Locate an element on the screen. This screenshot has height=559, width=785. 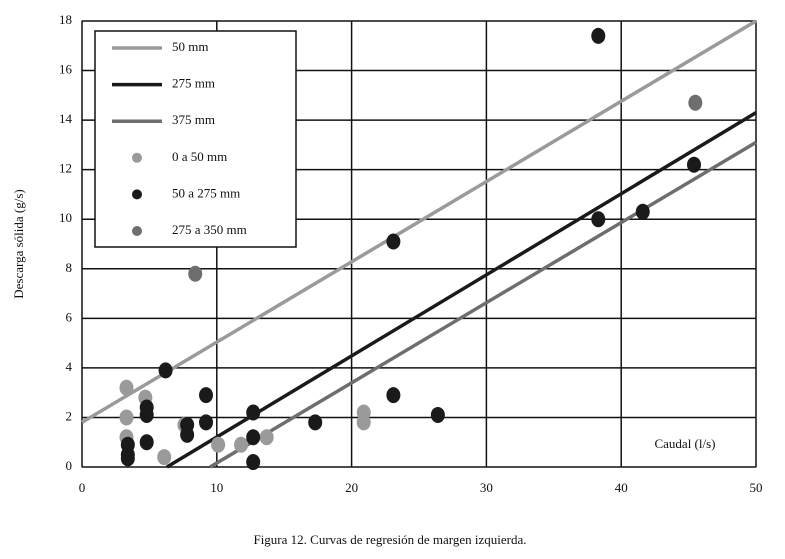
y-tick-label: 0 is located at coordinates (69, 465).